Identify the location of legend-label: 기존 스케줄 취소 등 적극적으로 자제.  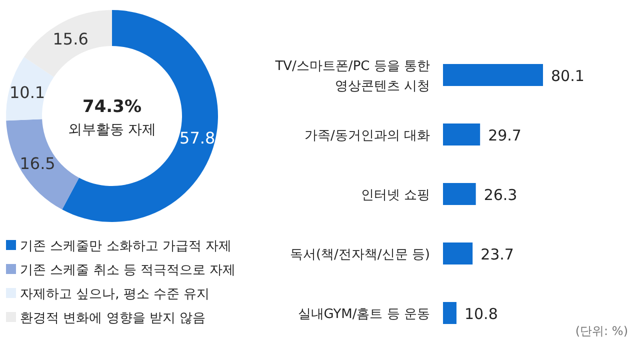
(128, 270).